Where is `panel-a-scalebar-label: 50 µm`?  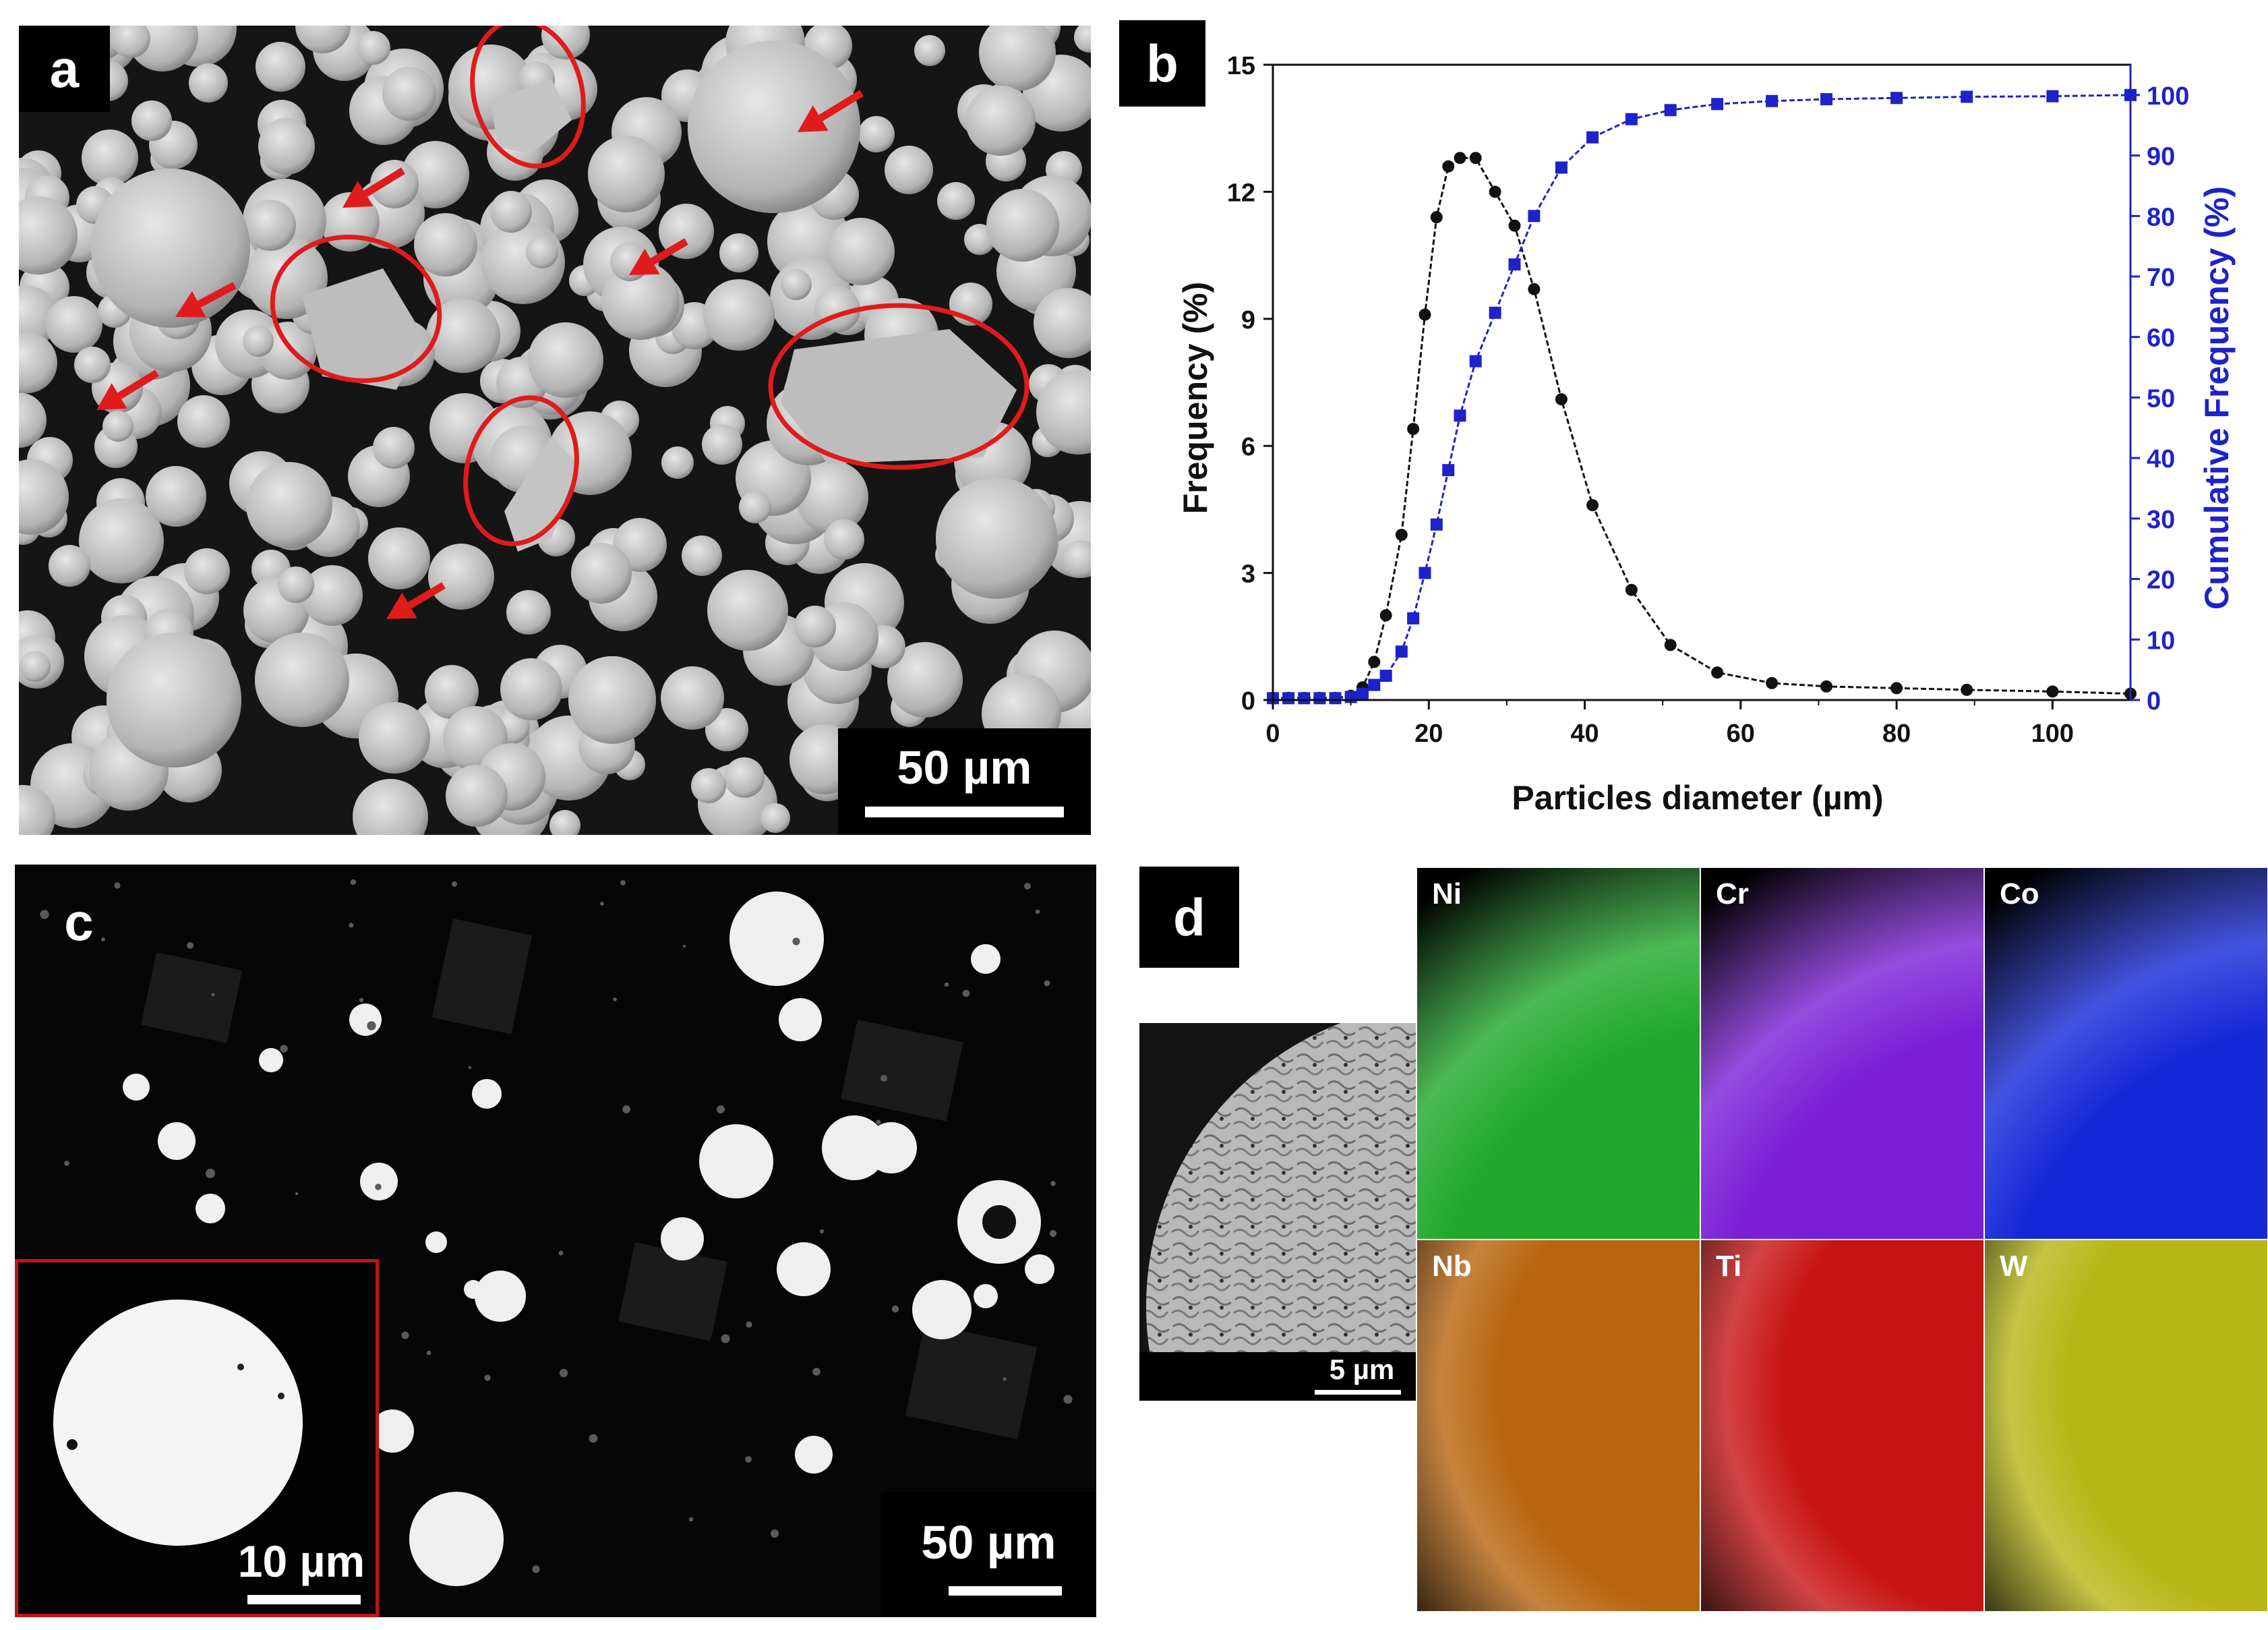 panel-a-scalebar-label: 50 µm is located at coordinates (964, 768).